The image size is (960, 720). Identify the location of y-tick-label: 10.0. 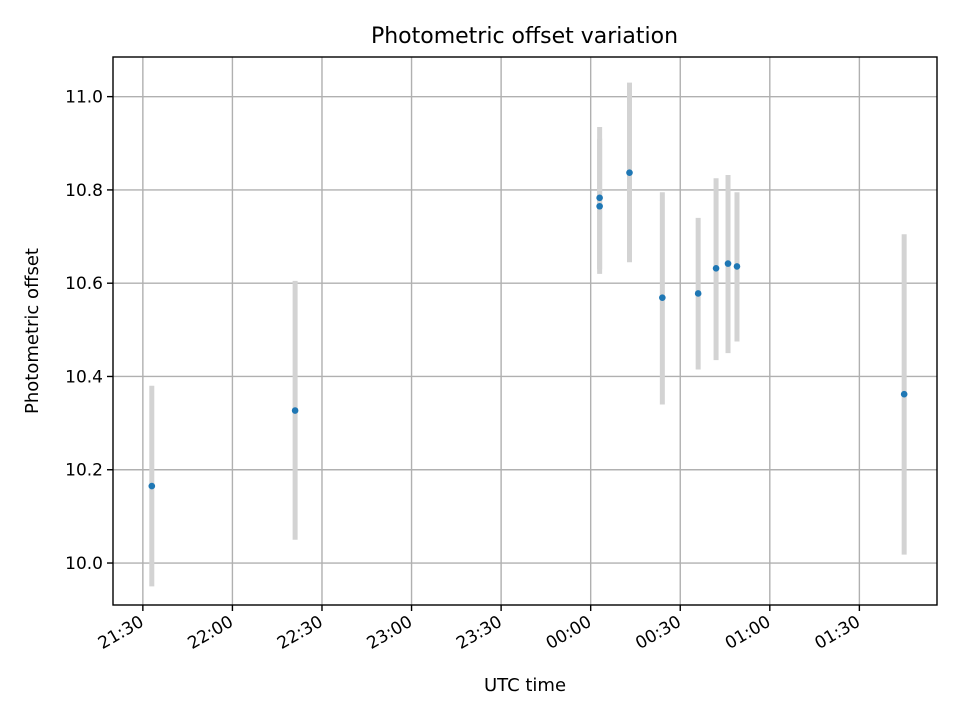
(84, 564).